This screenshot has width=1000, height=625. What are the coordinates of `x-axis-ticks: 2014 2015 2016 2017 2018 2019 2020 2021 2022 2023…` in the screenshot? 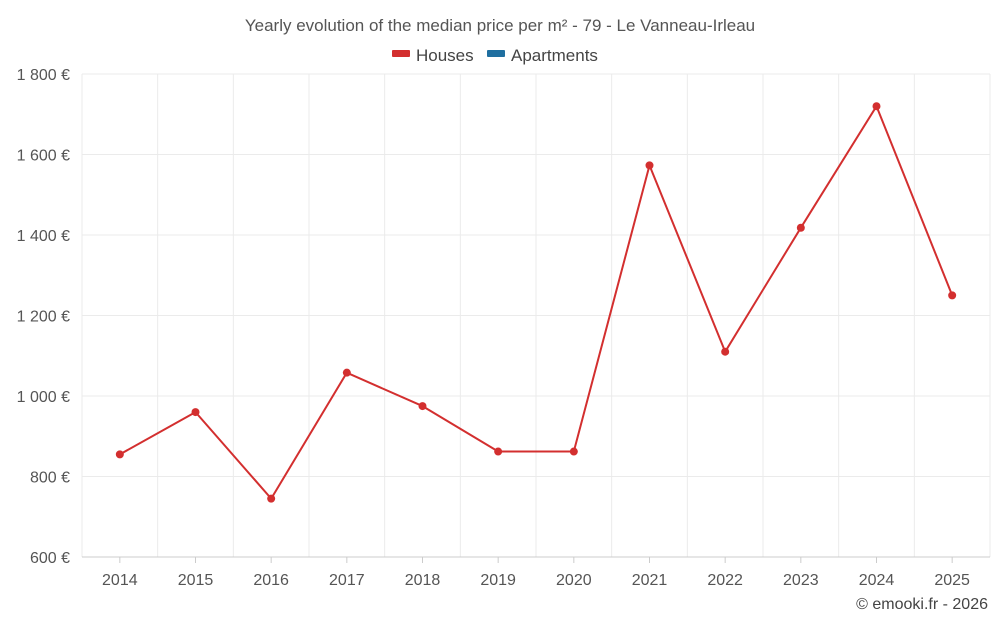 It's located at (536, 573).